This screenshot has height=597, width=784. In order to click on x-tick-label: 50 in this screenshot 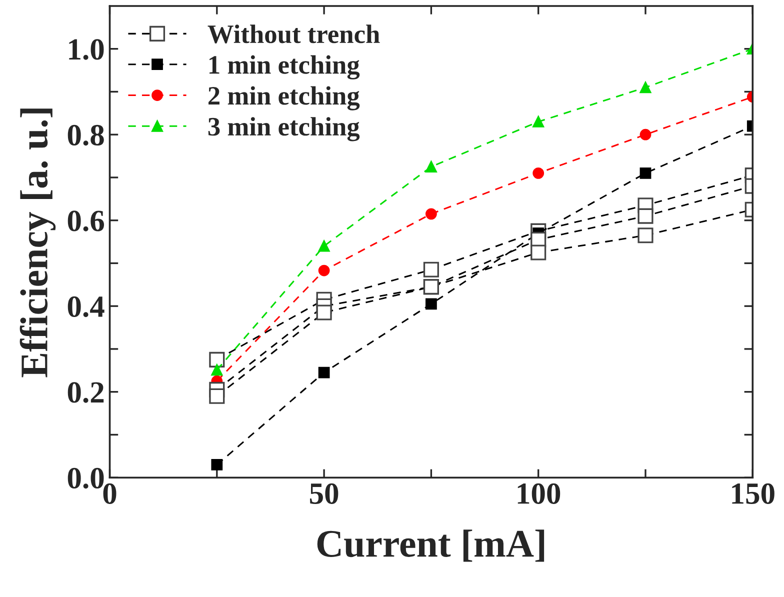, I will do `click(324, 493)`.